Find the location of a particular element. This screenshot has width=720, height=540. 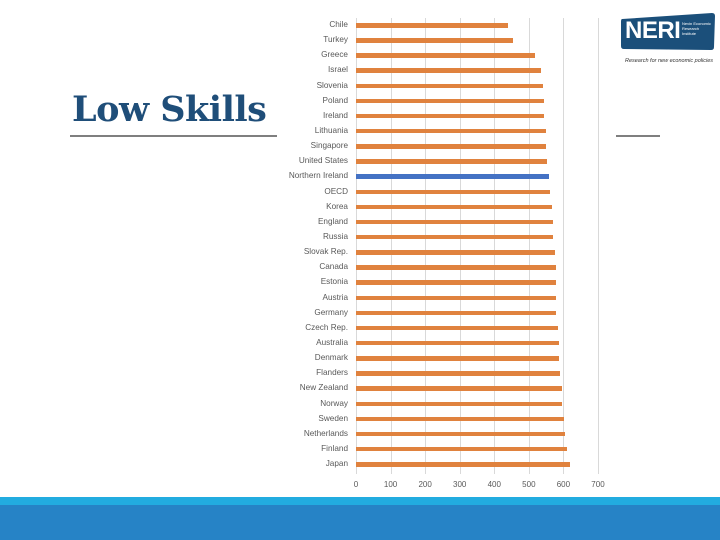

category-label: Slovak Rep. is located at coordinates (325, 252).